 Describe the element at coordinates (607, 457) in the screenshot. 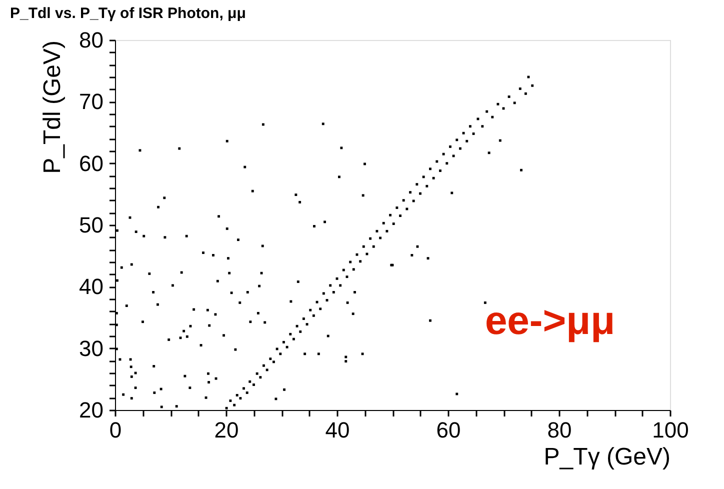

I see `x-axis-title: P_Tγ (GeV)` at that location.